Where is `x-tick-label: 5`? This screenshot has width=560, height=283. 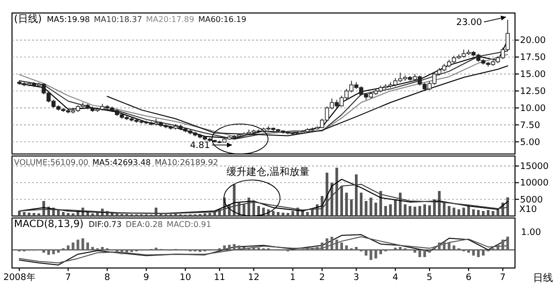
x-tick-label: 5 is located at coordinates (429, 278).